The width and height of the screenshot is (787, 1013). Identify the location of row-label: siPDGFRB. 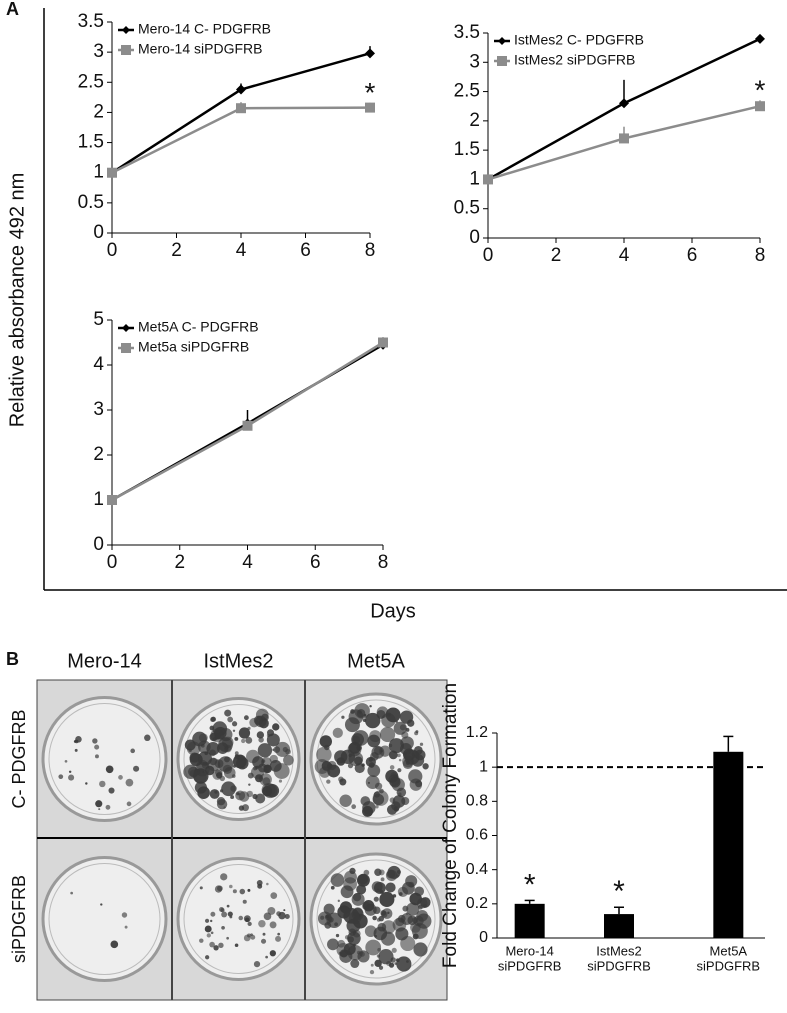
(19, 919).